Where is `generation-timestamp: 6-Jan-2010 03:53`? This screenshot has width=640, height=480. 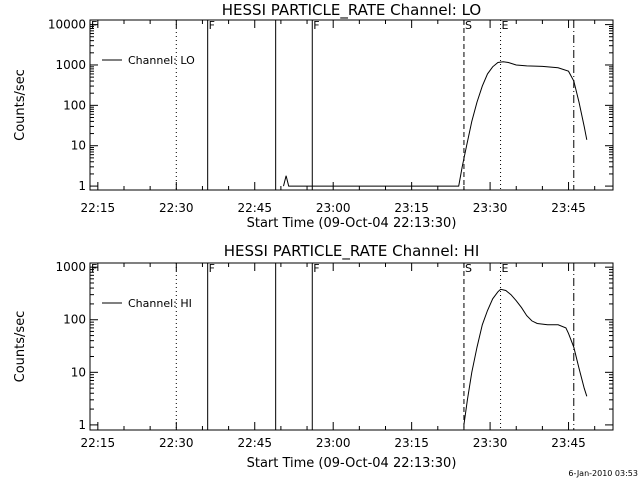
generation-timestamp: 6-Jan-2010 03:53 is located at coordinates (603, 473).